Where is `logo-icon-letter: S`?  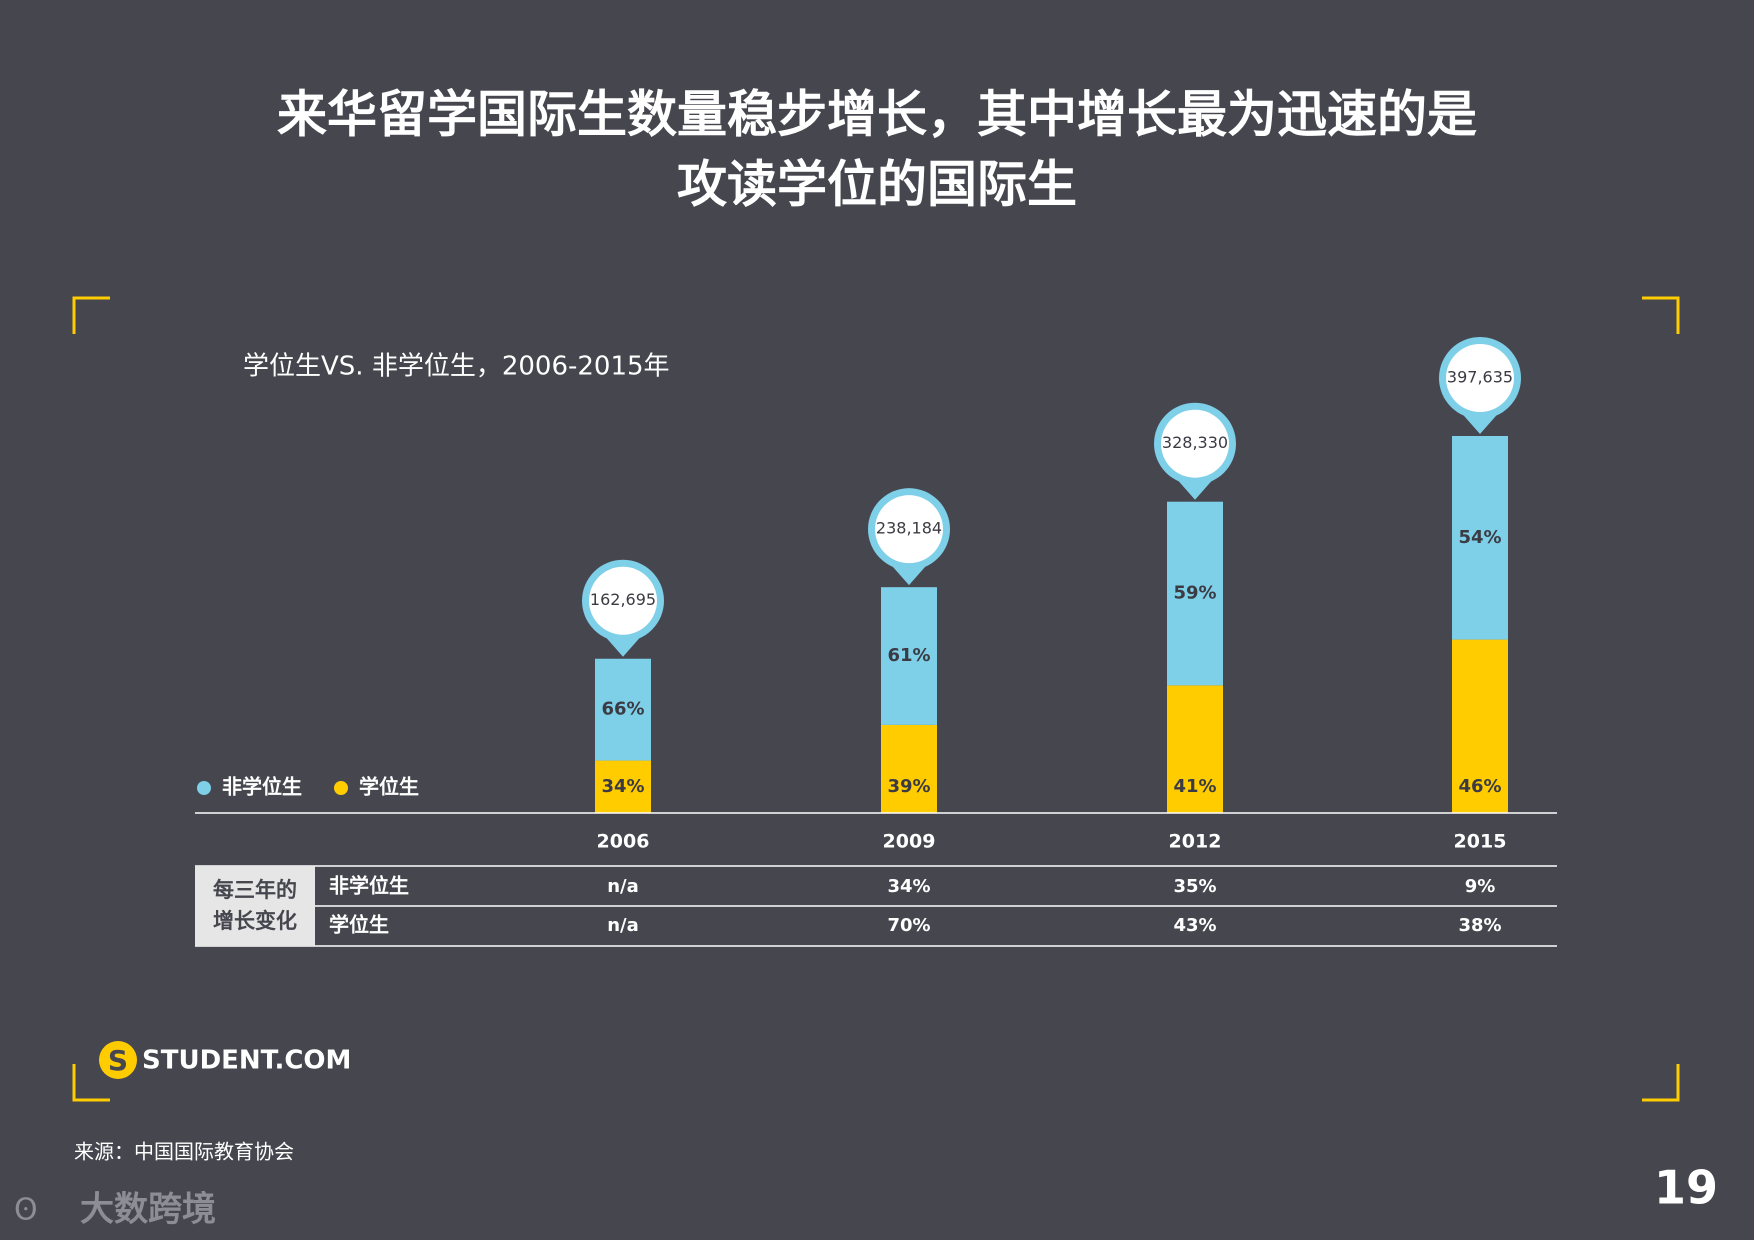
logo-icon-letter: S is located at coordinates (118, 1060).